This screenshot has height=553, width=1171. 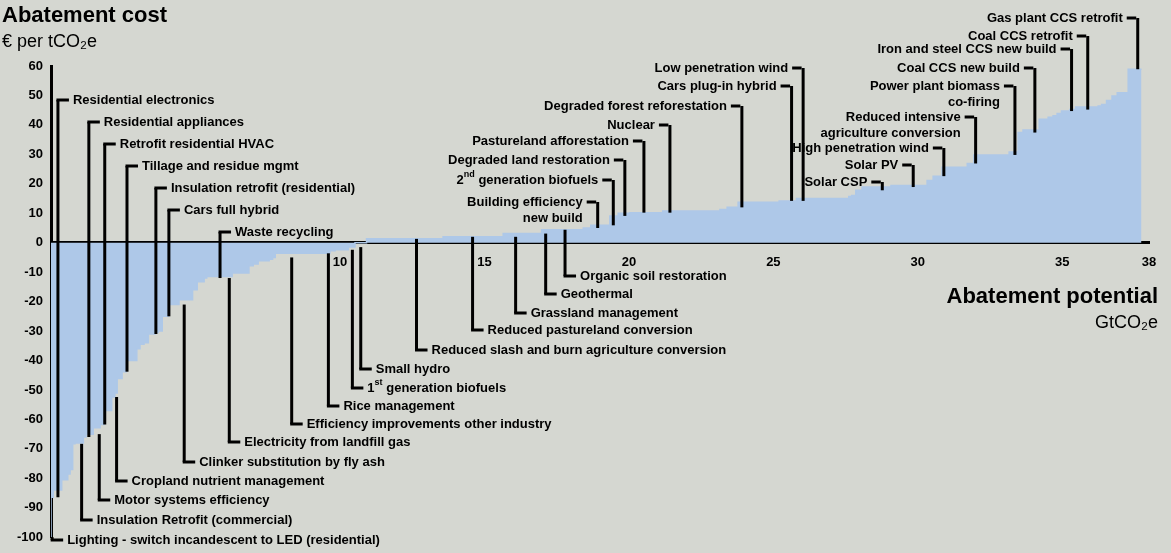 I want to click on annotation: Rice management, so click(x=399, y=405).